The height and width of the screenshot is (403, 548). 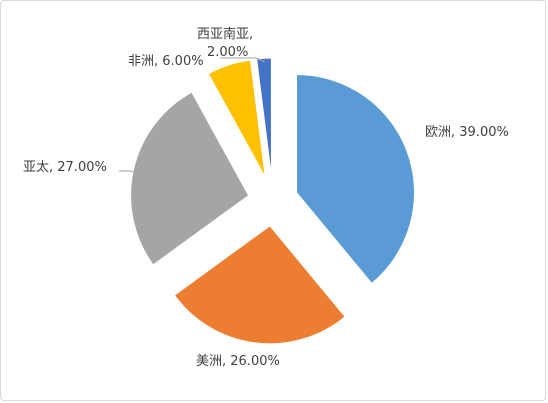 I want to click on pie-slice-africa, so click(x=236, y=118).